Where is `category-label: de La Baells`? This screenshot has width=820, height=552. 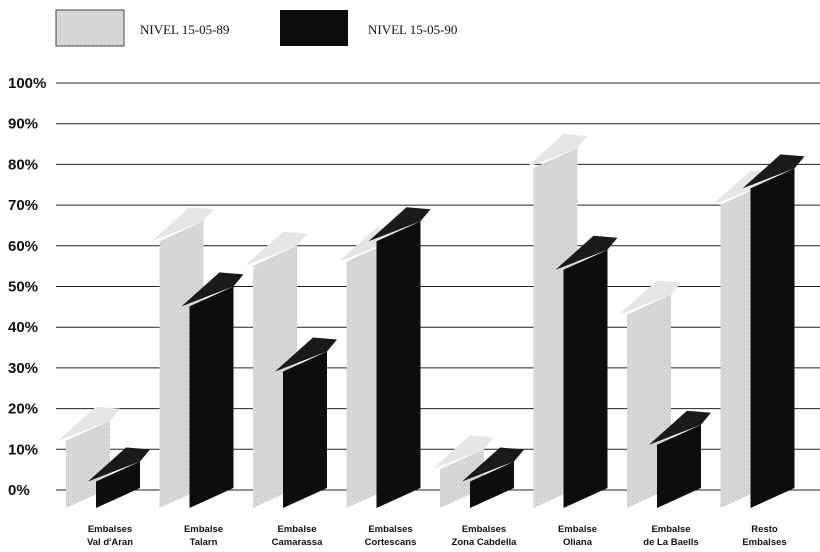
category-label: de La Baells is located at coordinates (670, 542).